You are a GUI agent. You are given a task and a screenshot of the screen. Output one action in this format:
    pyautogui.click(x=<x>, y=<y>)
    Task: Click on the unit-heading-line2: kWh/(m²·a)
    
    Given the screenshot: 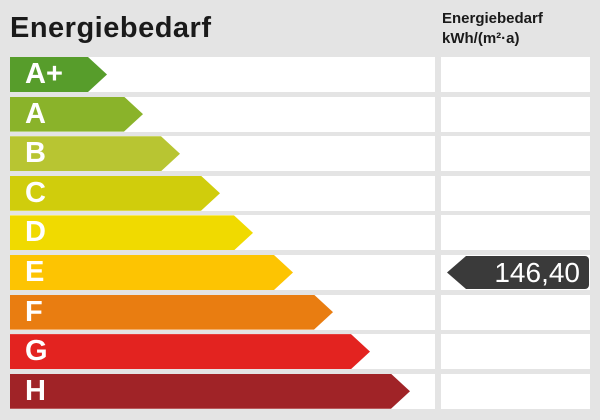 What is the action you would take?
    pyautogui.click(x=481, y=38)
    